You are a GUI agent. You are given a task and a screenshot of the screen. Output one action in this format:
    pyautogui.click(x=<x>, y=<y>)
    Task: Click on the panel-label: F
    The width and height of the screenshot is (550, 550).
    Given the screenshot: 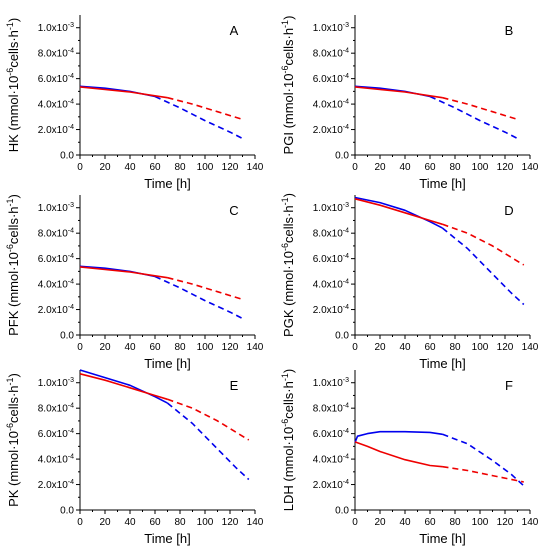 What is the action you would take?
    pyautogui.click(x=509, y=385)
    